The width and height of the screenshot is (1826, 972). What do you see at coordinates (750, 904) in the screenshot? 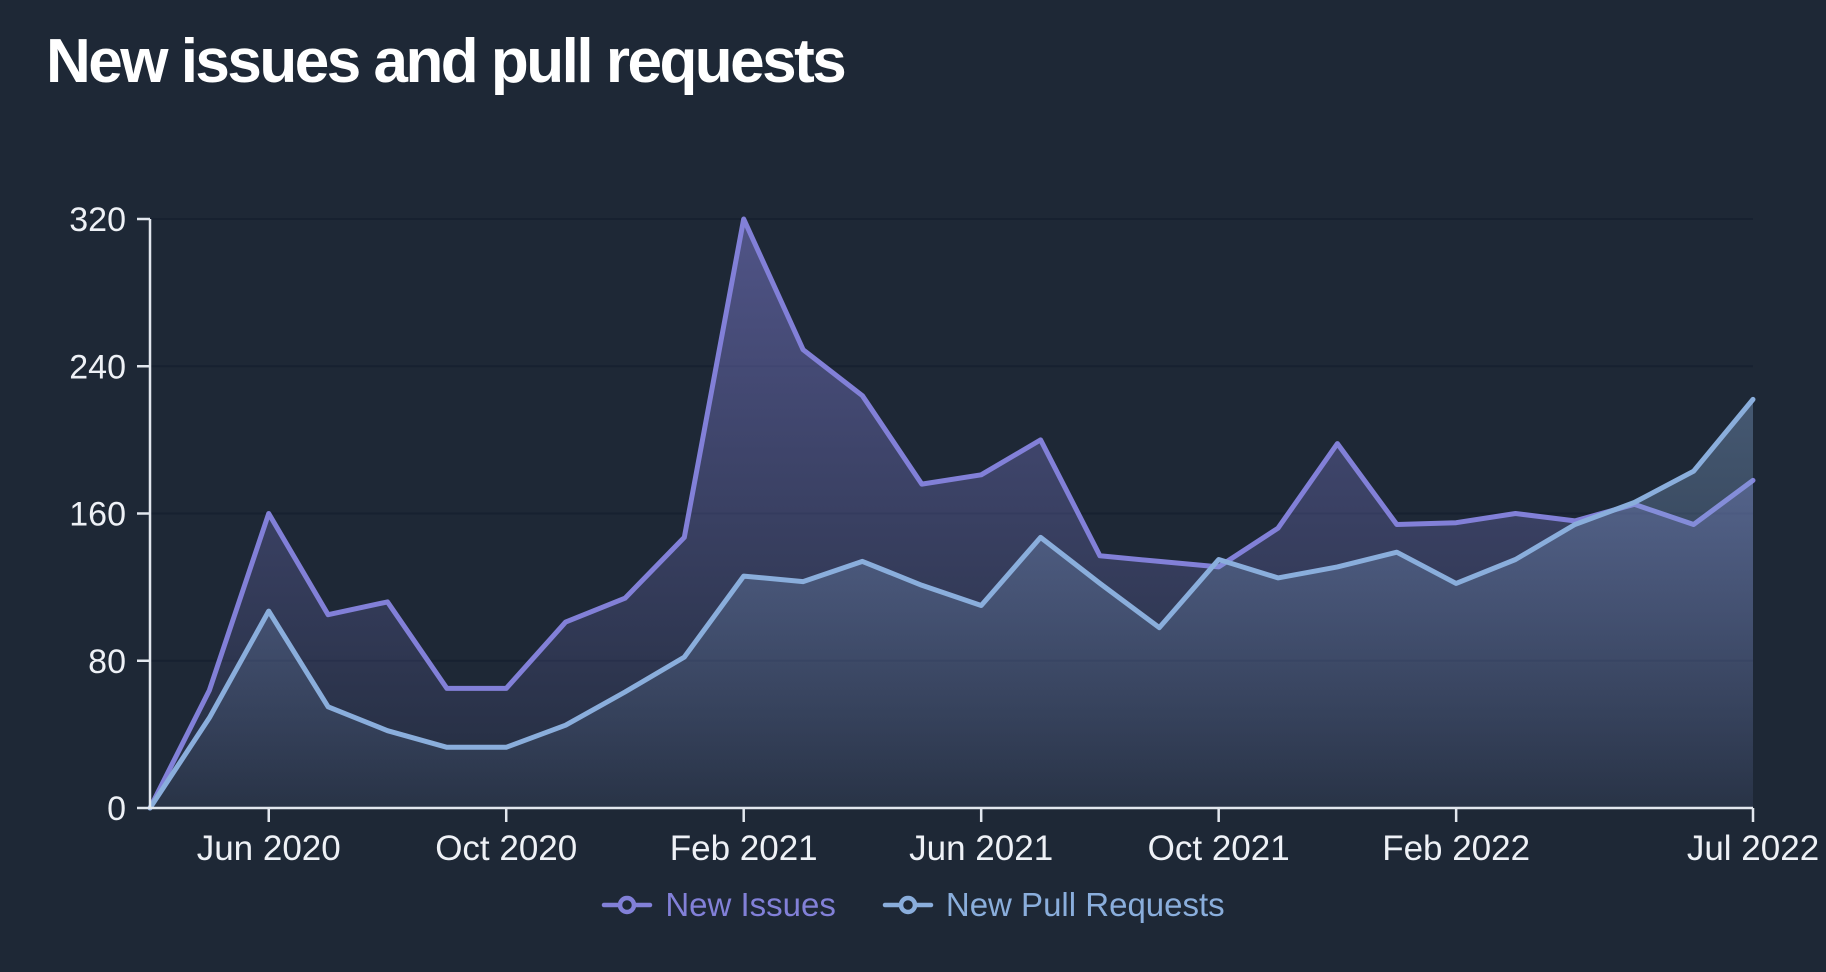
I see `legend-label: New Issues` at bounding box center [750, 904].